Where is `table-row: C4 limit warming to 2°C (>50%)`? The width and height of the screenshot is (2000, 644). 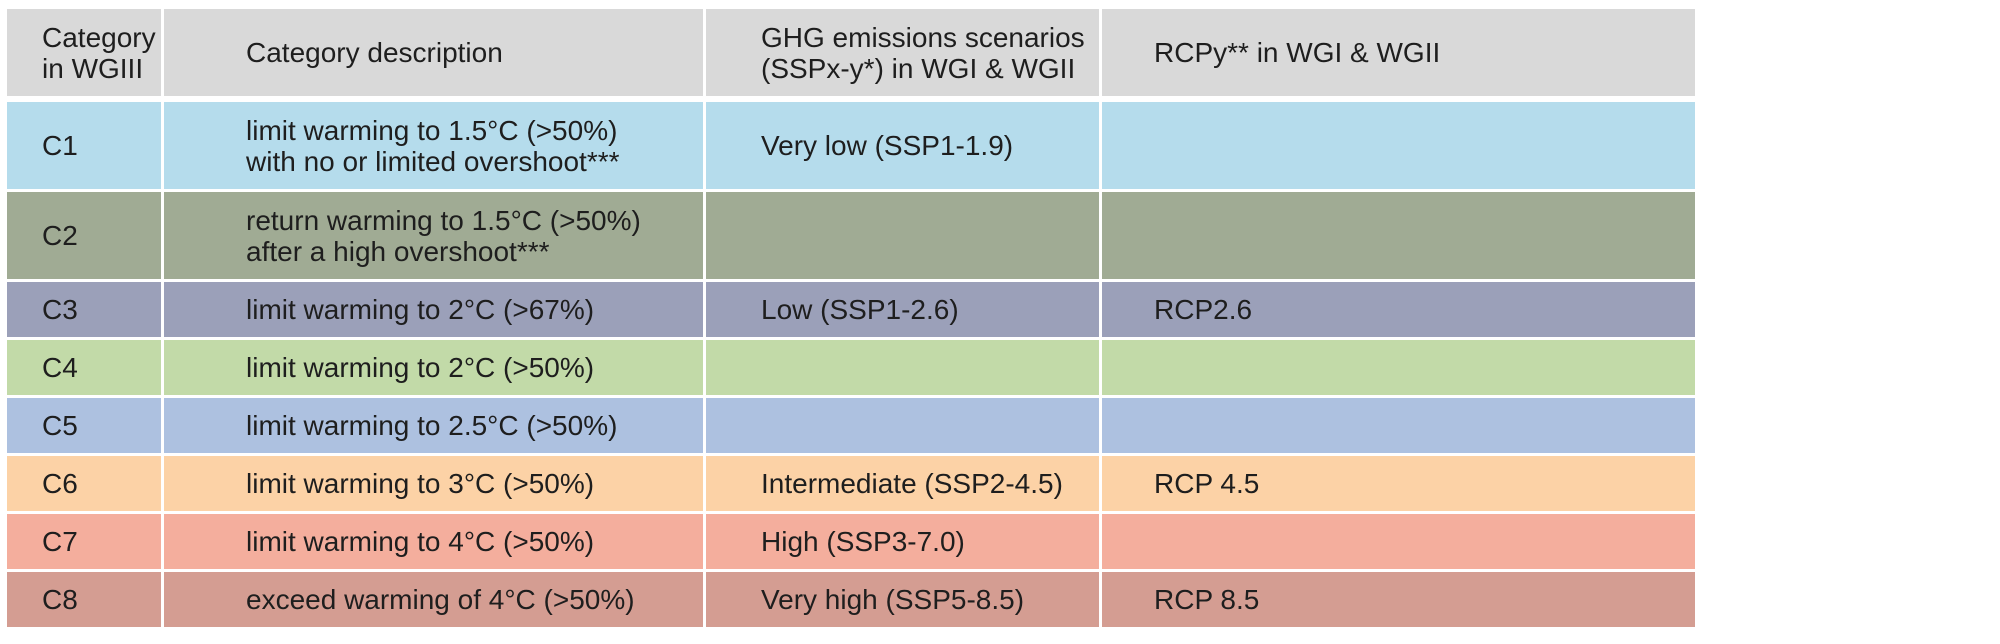 table-row: C4 limit warming to 2°C (>50%) is located at coordinates (851, 369).